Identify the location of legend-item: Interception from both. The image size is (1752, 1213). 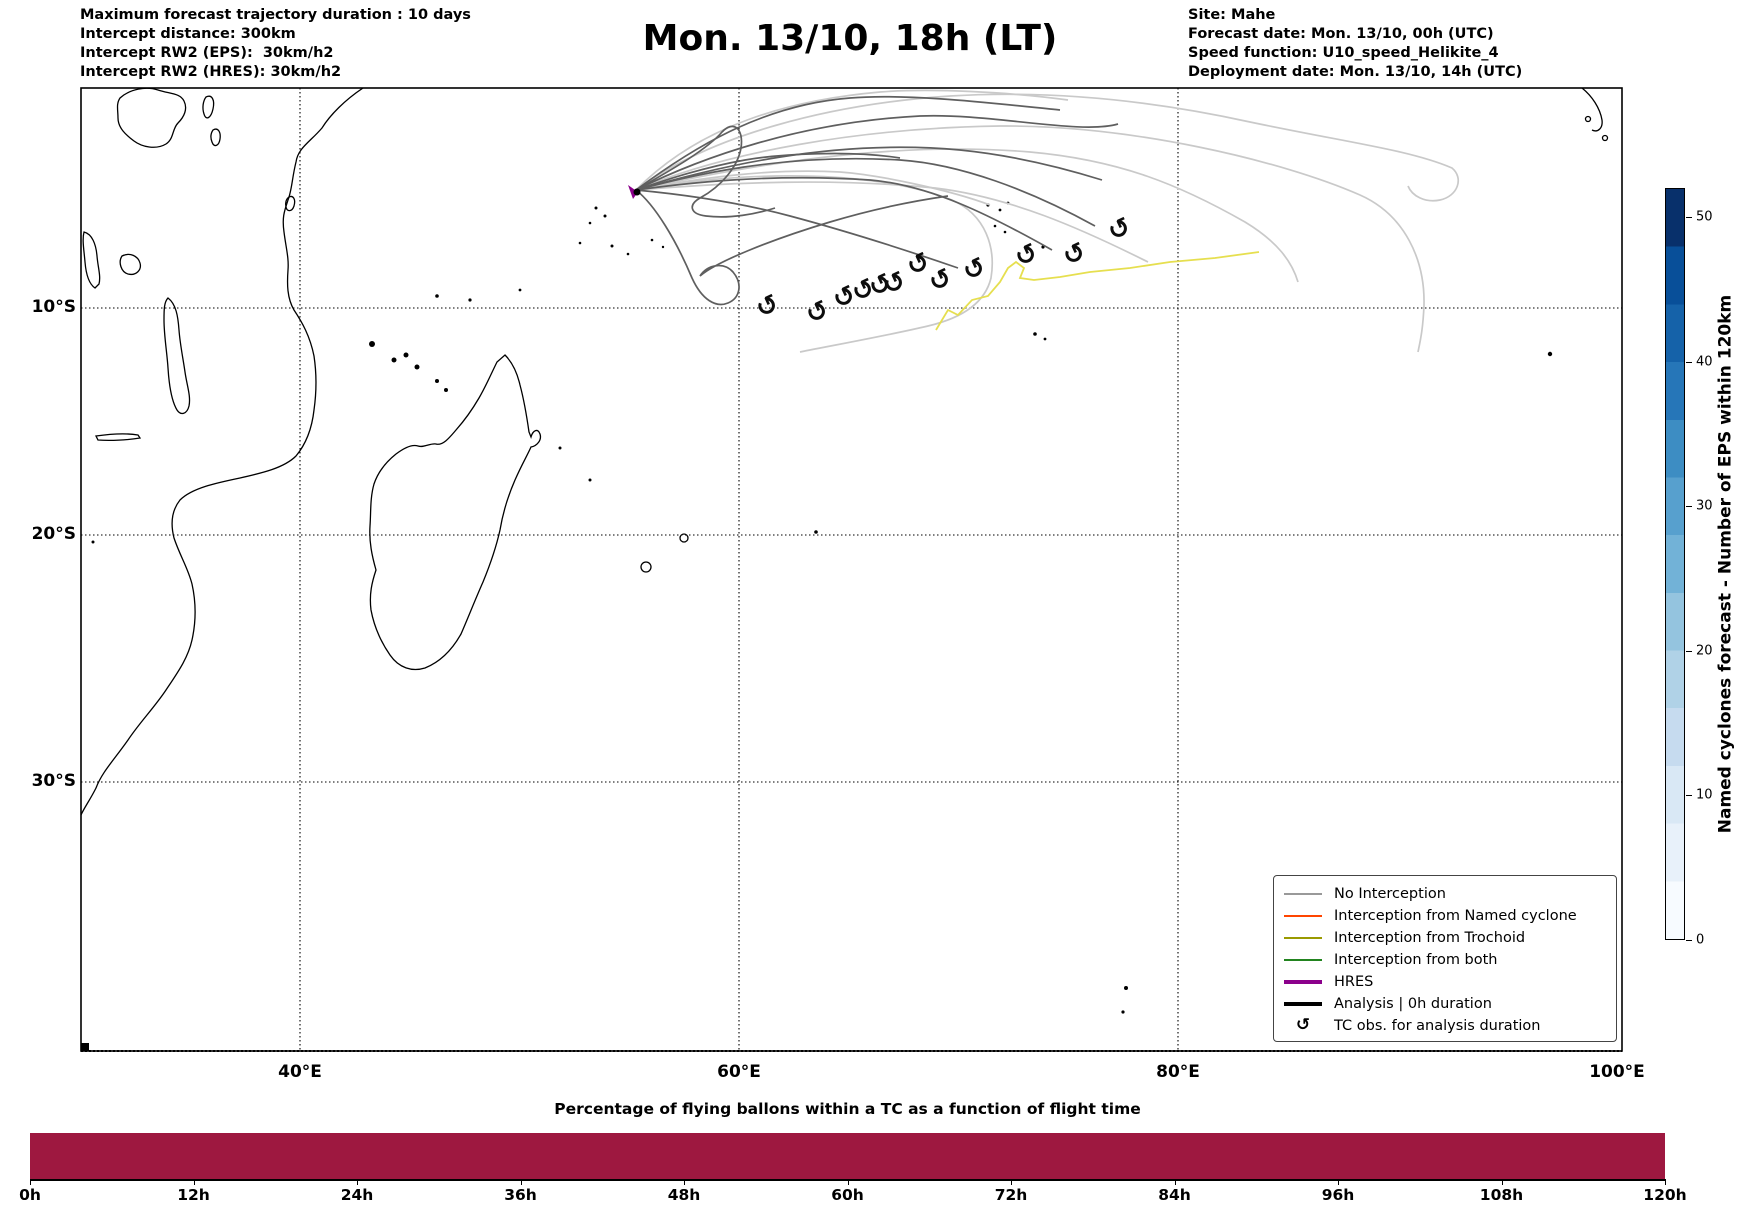
(1445, 959).